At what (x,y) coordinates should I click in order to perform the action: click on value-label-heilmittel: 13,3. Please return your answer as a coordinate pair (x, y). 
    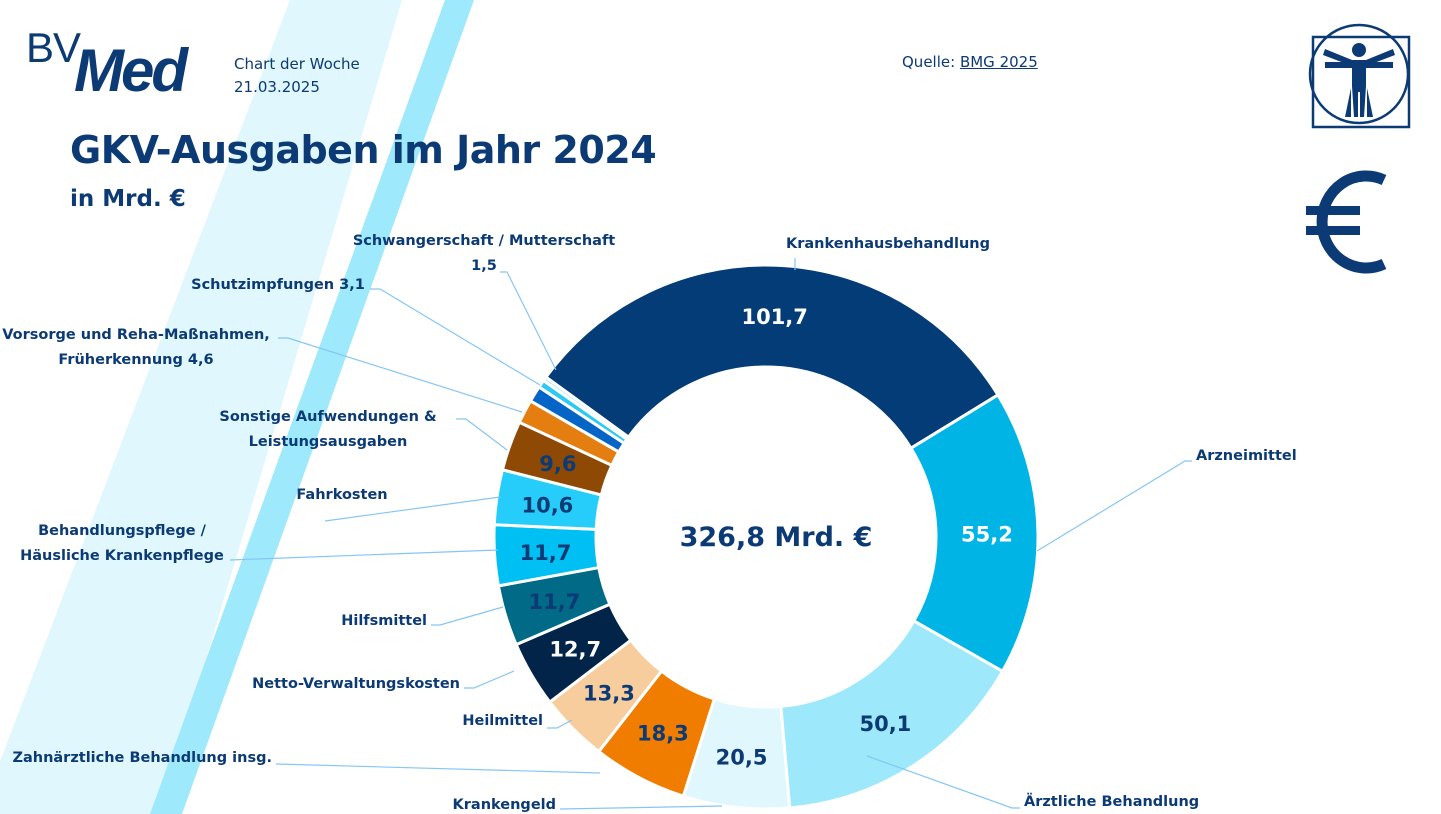
    Looking at the image, I should click on (609, 693).